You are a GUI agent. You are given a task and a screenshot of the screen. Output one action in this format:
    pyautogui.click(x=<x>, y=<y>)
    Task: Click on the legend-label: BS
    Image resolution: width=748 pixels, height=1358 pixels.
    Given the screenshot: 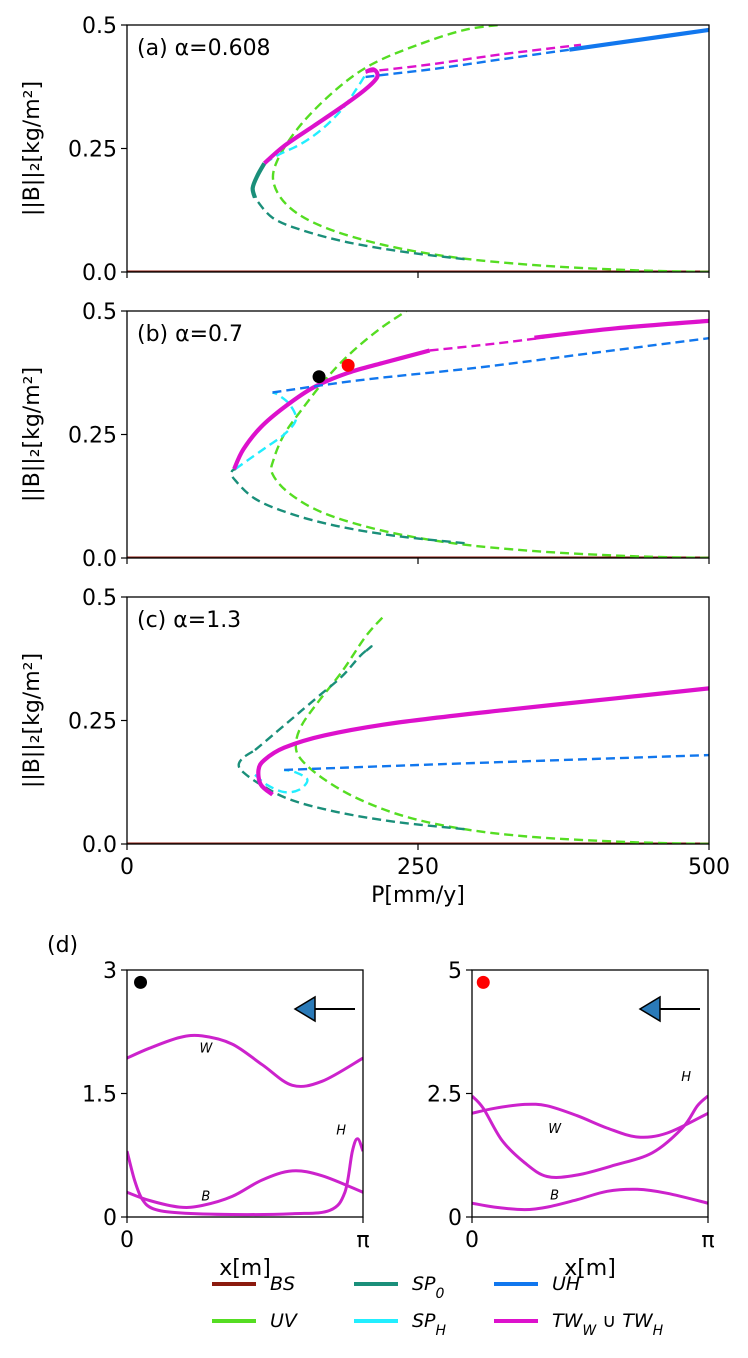 What is the action you would take?
    pyautogui.click(x=282, y=1284)
    